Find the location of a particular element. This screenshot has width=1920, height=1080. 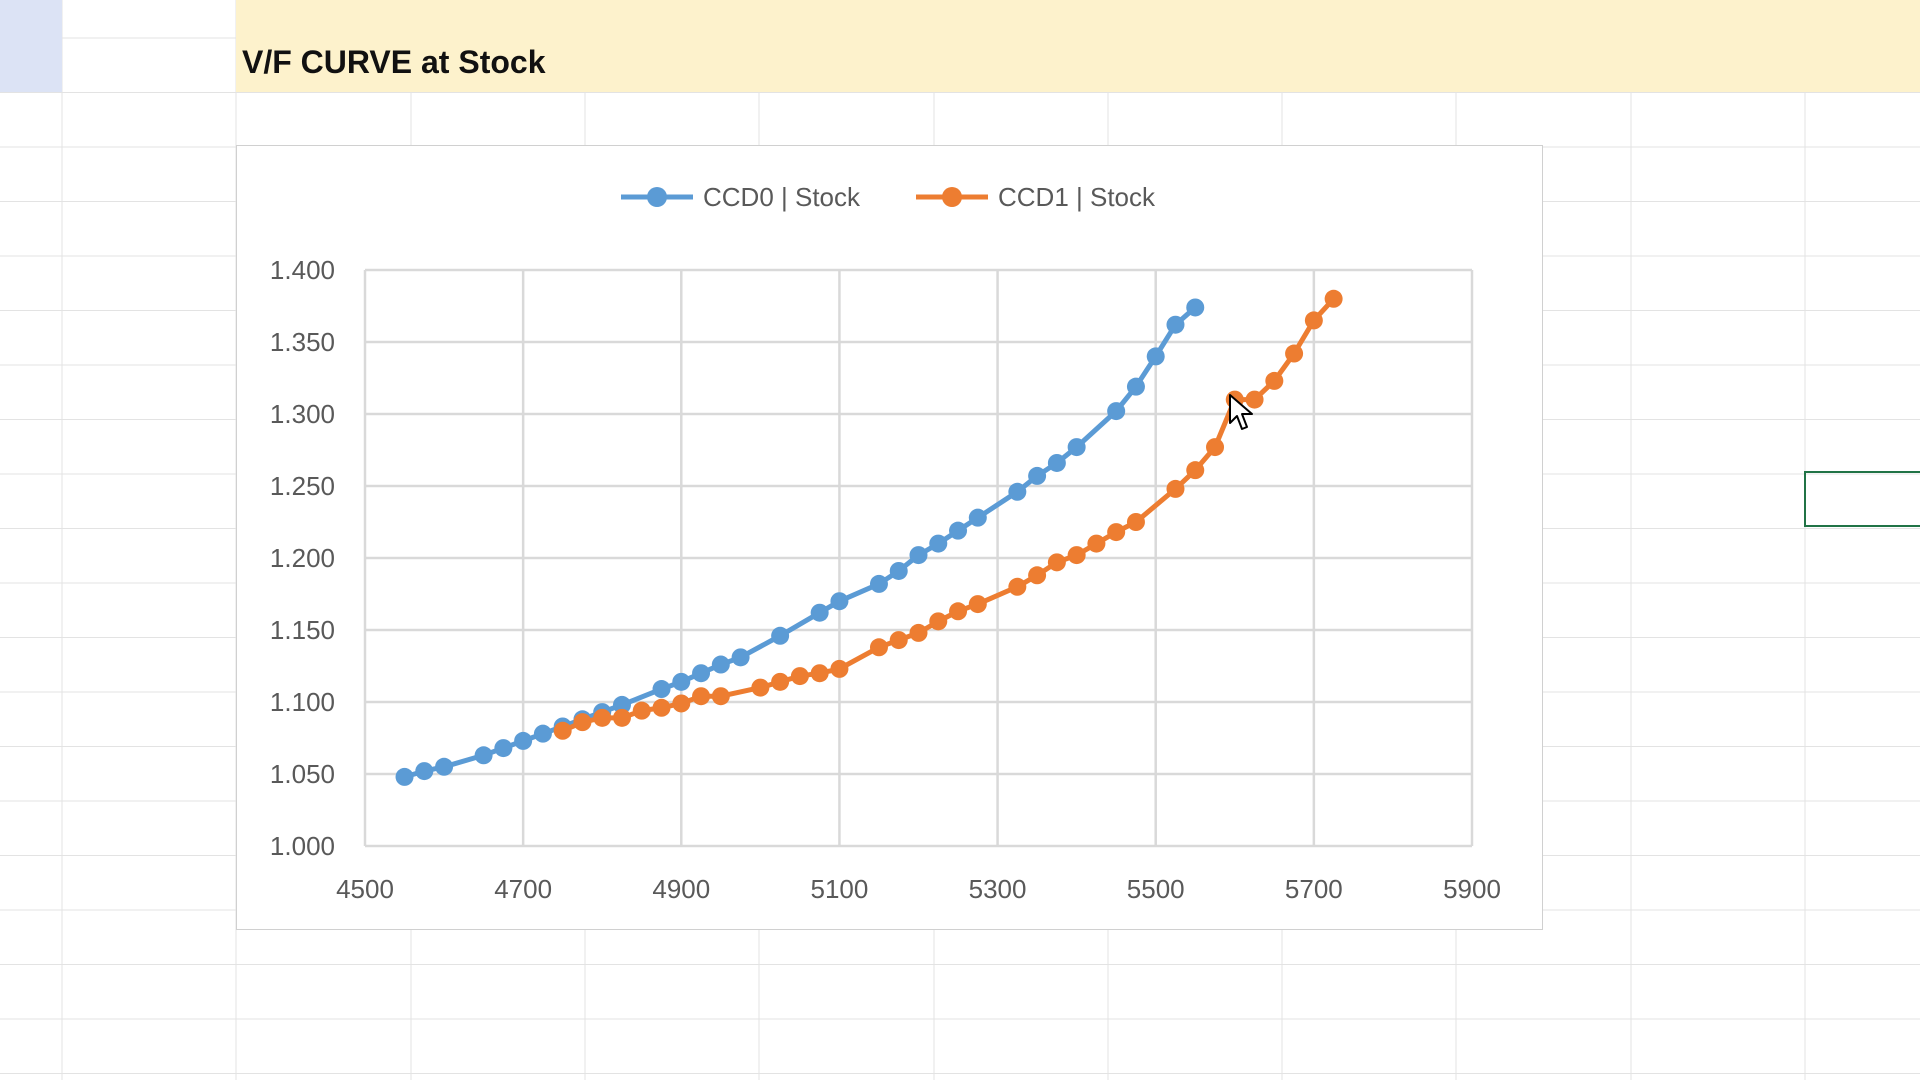

x-tick-label: 4500 is located at coordinates (365, 889).